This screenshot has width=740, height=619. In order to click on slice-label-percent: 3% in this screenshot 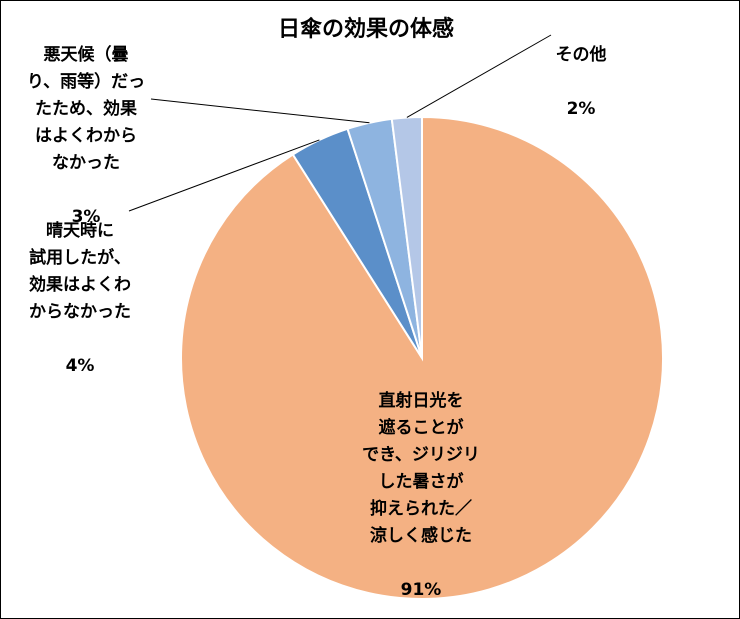, I will do `click(86, 217)`.